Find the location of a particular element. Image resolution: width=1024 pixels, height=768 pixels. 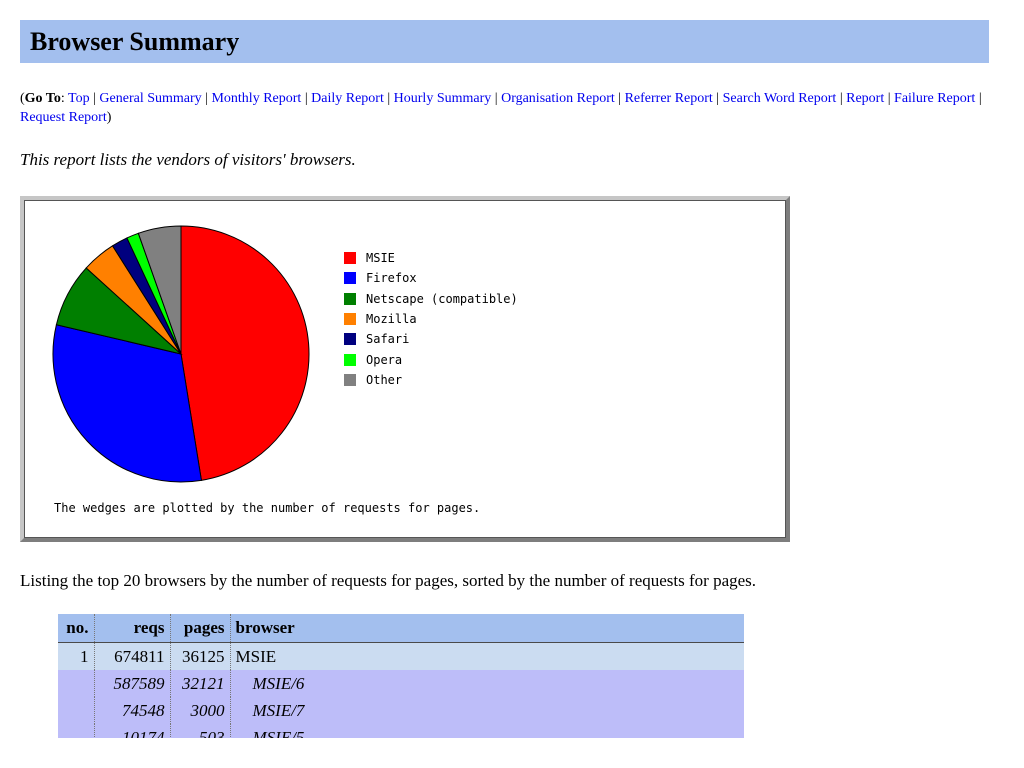

legend-item-netscape-compatible: Netscape (compatible) is located at coordinates (431, 299).